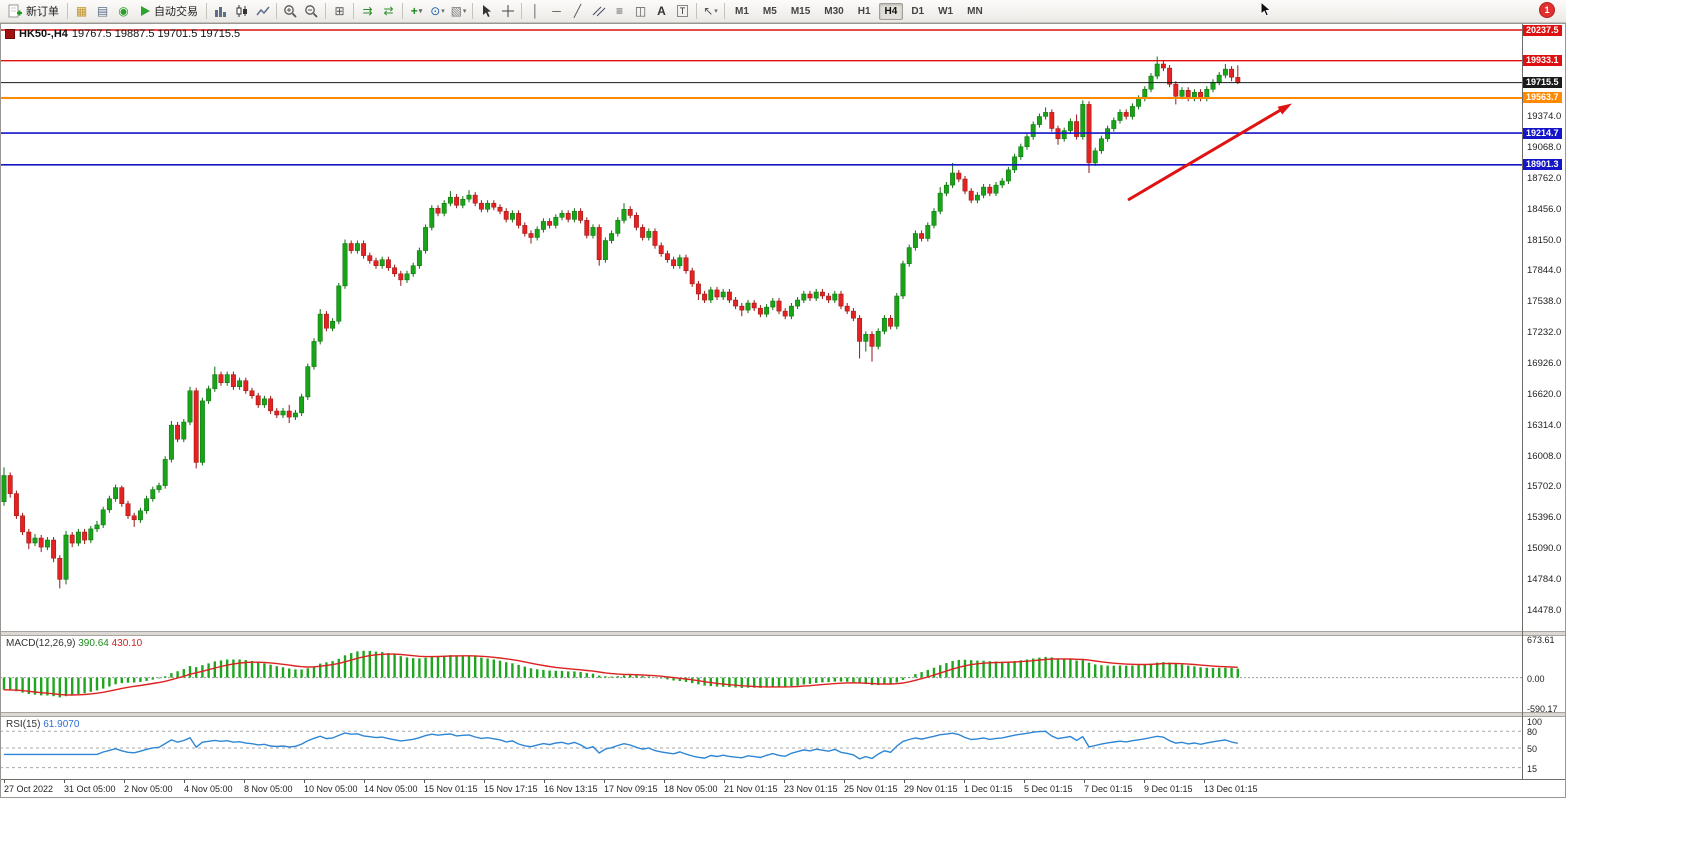 The image size is (1689, 859). Describe the element at coordinates (1544, 674) in the screenshot. I see `macd-axis: 673.61 0.00 -590.17` at that location.